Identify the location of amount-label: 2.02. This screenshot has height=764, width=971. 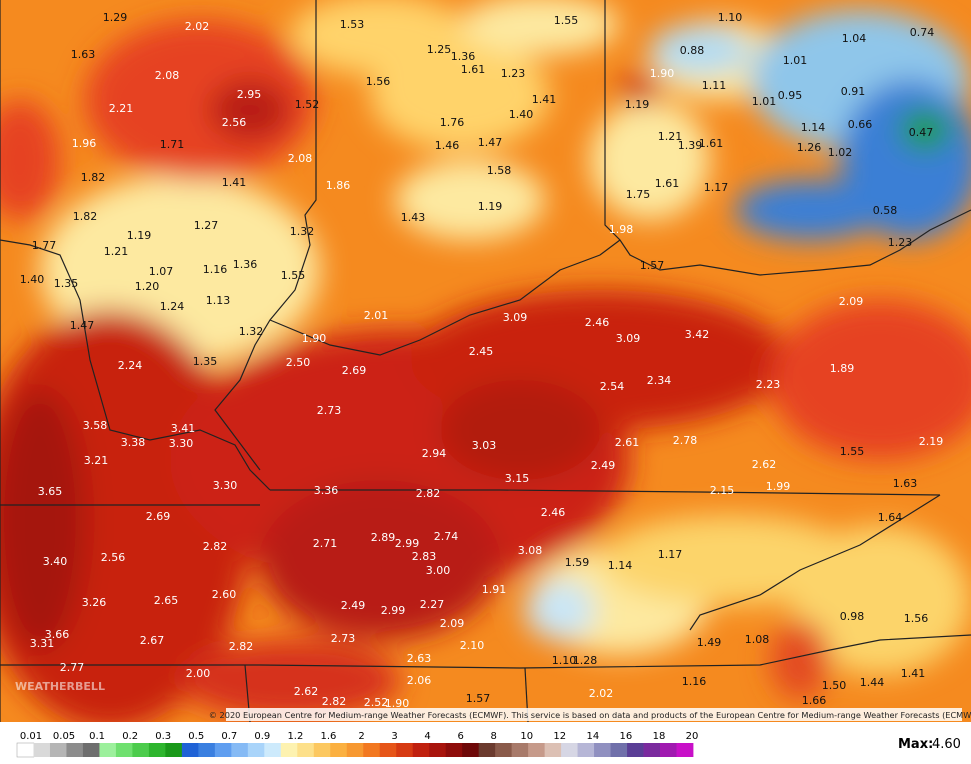
(197, 26).